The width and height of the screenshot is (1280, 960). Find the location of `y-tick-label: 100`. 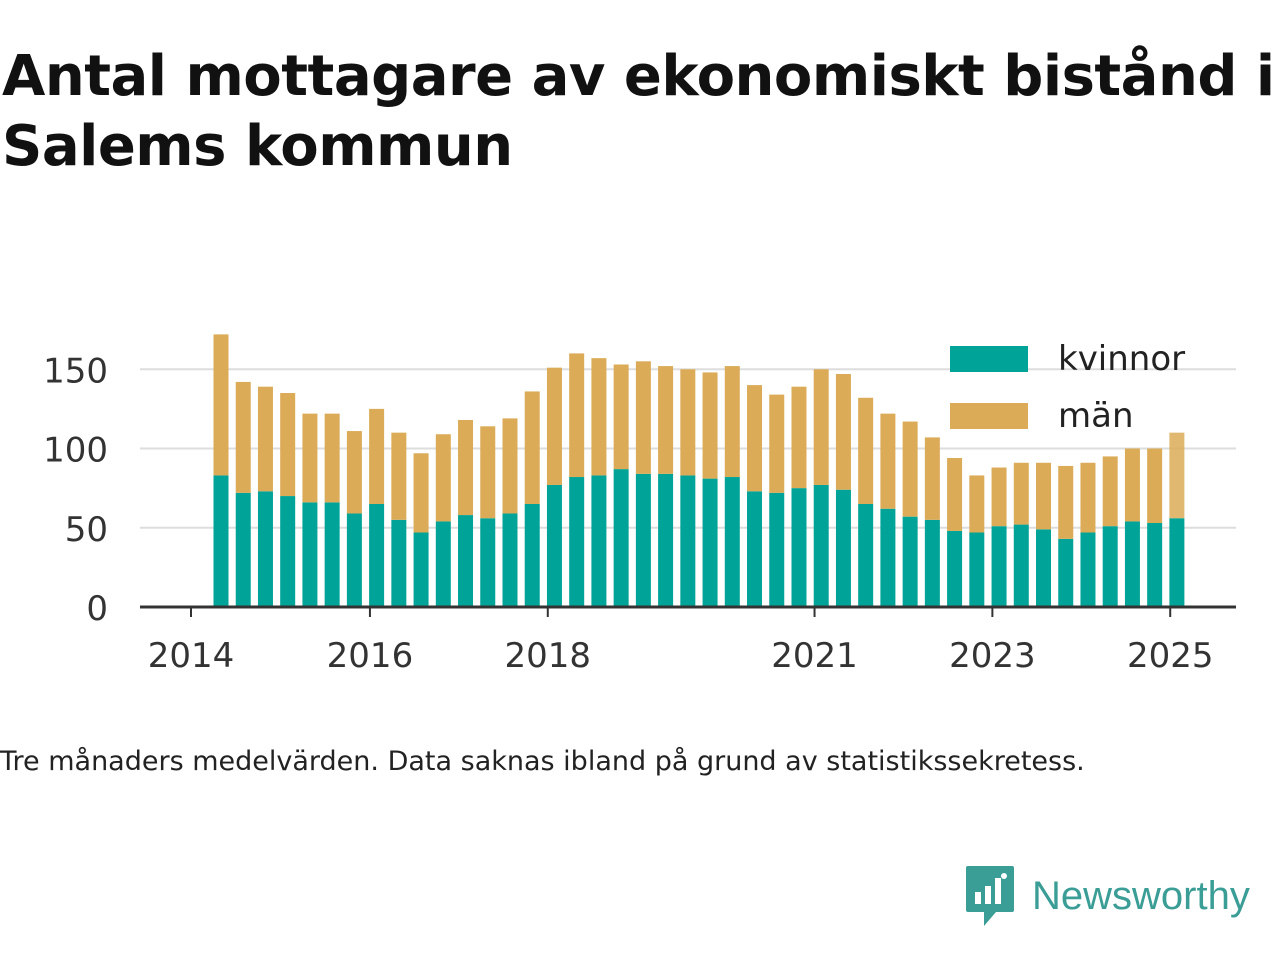

y-tick-label: 100 is located at coordinates (75, 451).